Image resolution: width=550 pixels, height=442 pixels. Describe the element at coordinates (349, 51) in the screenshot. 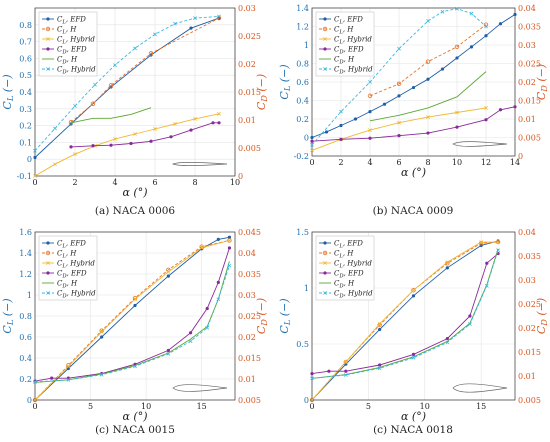

I see `legend-entry: CD, EFD` at that location.